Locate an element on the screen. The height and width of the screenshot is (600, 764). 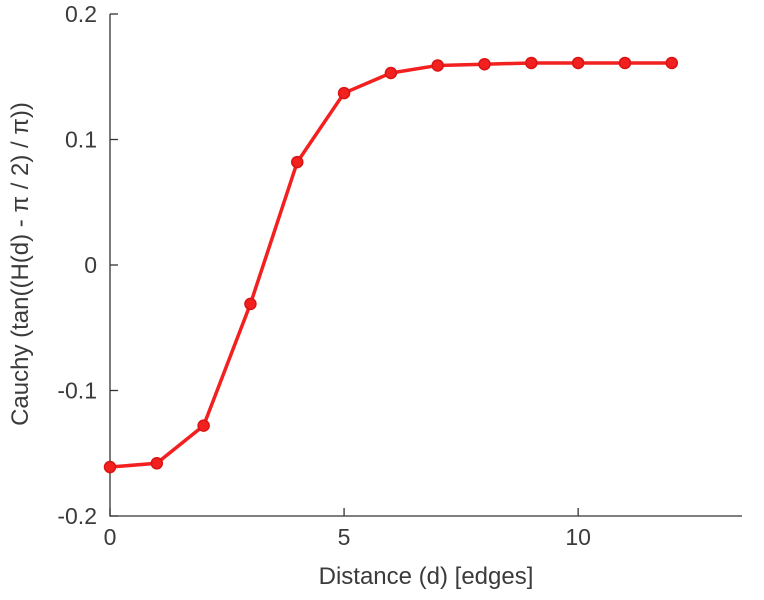
x-axis-label: Distance (d) [edges] is located at coordinates (426, 576).